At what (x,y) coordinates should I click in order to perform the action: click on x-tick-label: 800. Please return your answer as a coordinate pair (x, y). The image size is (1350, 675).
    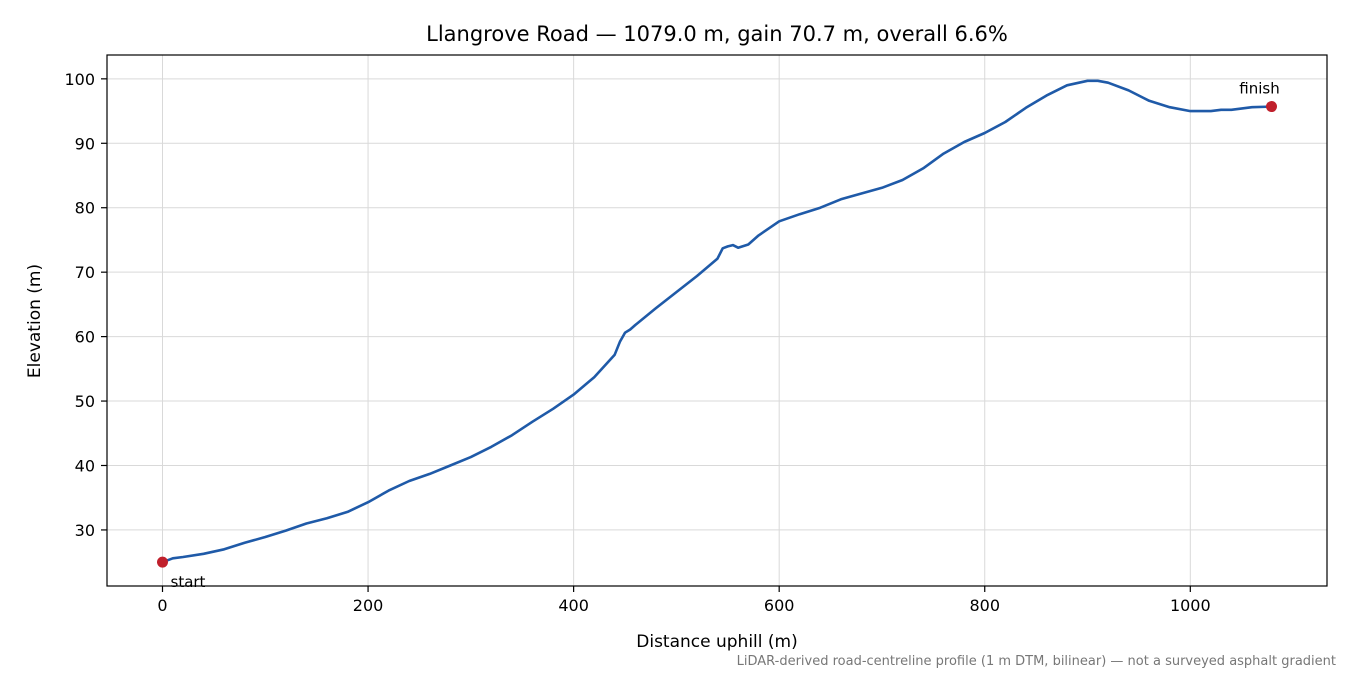
    Looking at the image, I should click on (984, 605).